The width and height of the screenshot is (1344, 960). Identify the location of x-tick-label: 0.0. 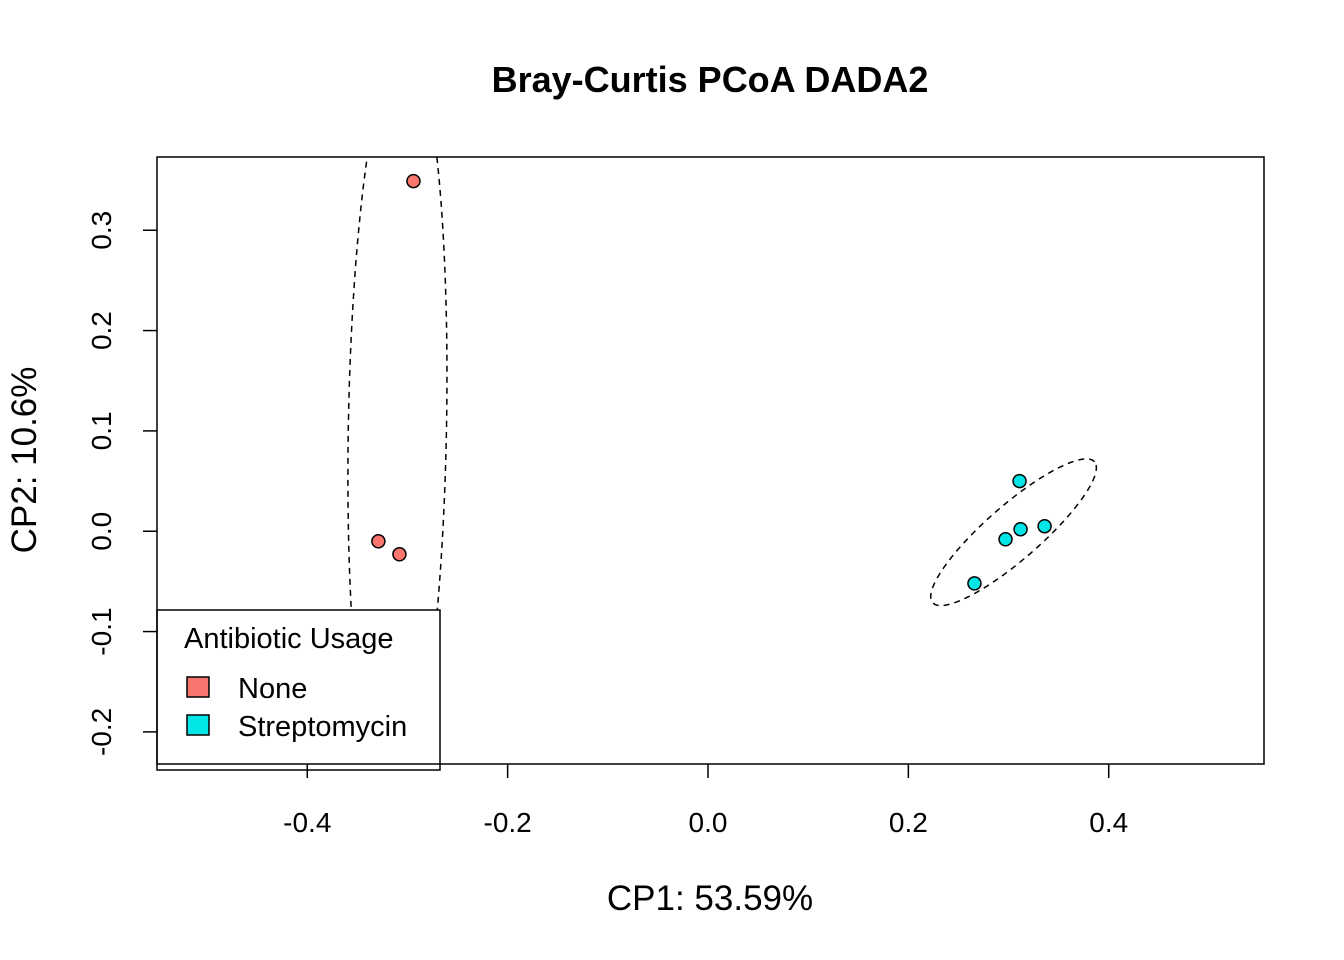
(708, 822).